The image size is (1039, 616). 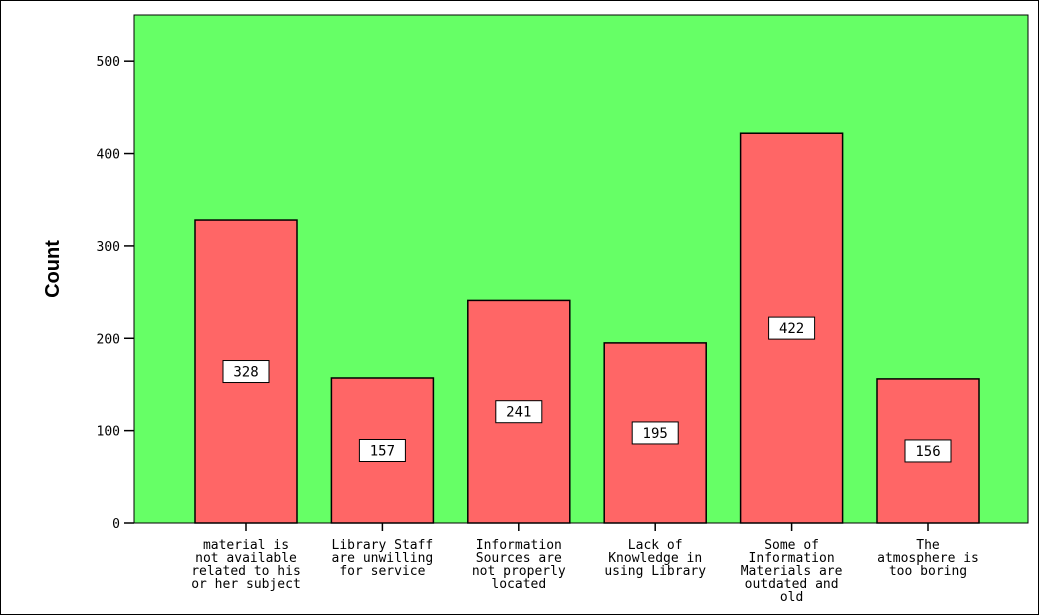 I want to click on category-label: located, so click(x=518, y=584).